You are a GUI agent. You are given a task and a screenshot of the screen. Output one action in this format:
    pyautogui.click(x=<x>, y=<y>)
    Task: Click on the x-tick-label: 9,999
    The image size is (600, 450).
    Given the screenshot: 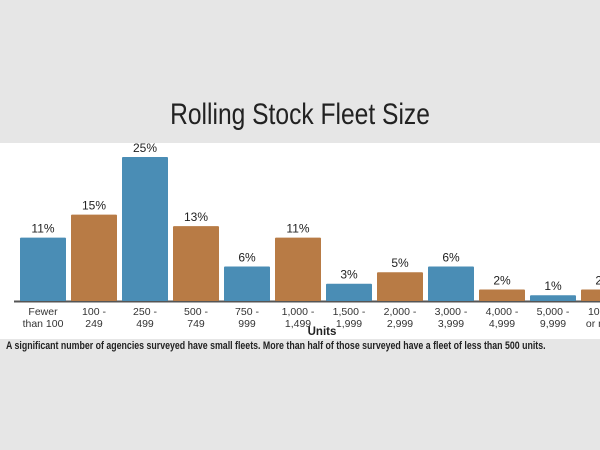 What is the action you would take?
    pyautogui.click(x=553, y=324)
    